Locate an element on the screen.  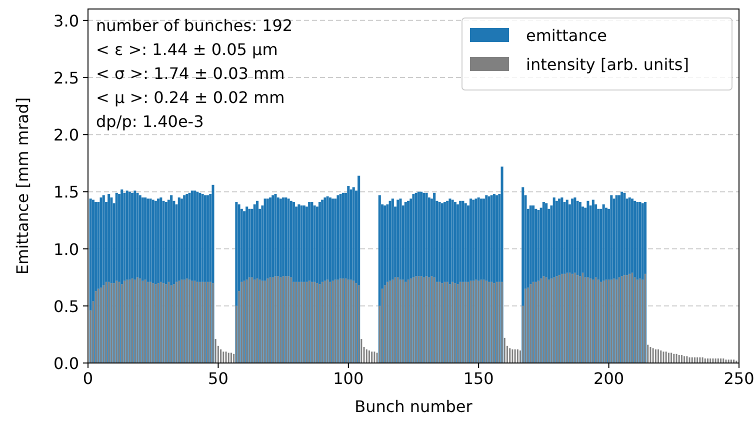
x-axis-title: Bunch number is located at coordinates (413, 406).